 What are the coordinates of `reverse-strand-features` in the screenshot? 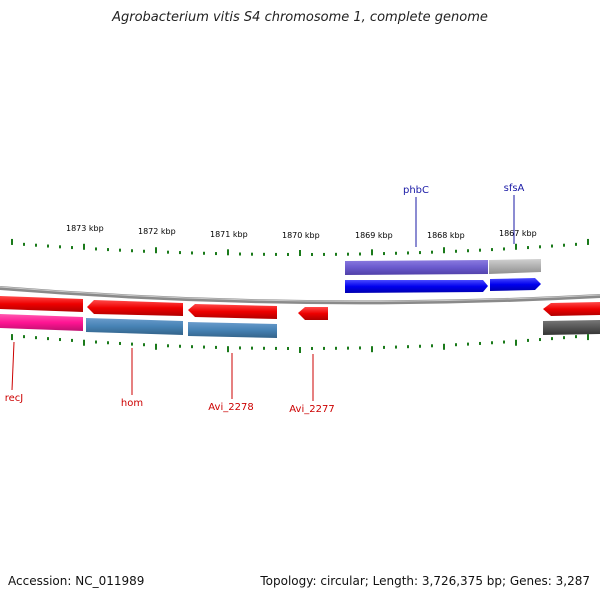 It's located at (300, 317).